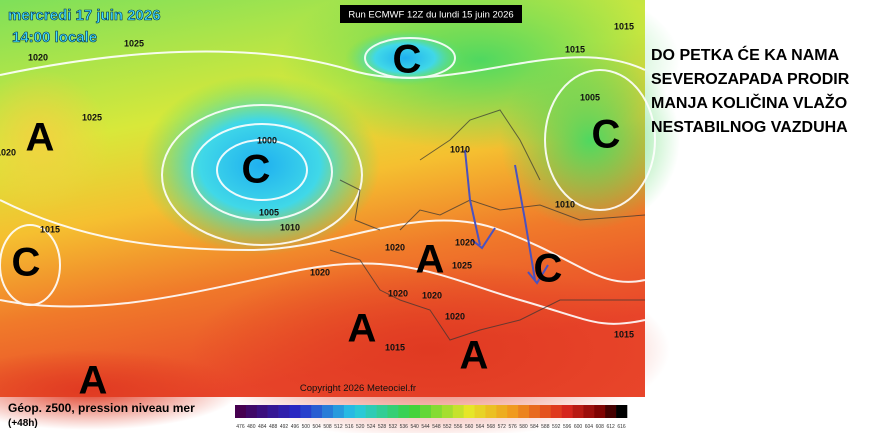 The height and width of the screenshot is (433, 887). I want to click on legend-lead: (+48h), so click(23, 423).